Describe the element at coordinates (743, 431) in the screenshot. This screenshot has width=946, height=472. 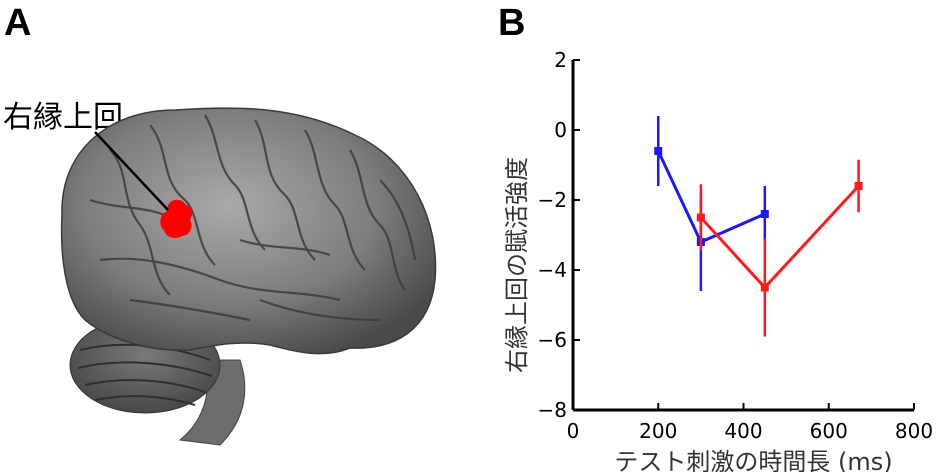
I see `x-tick-label: 400` at that location.